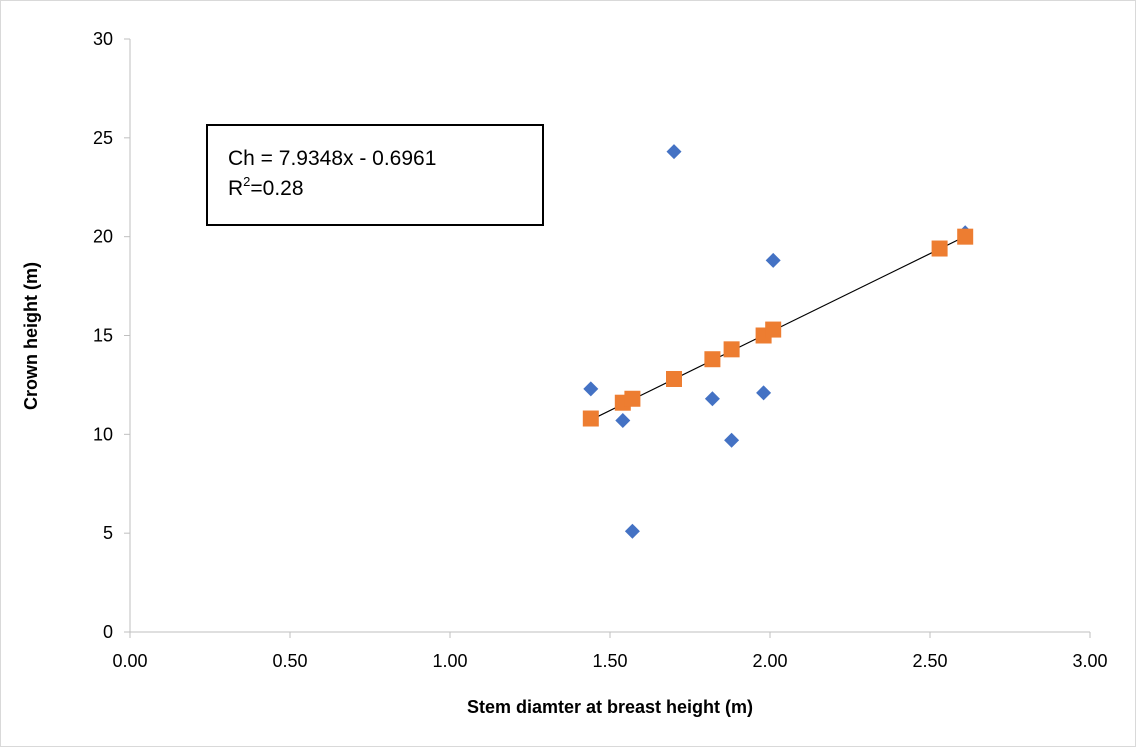 The height and width of the screenshot is (747, 1136). Describe the element at coordinates (449, 661) in the screenshot. I see `x-tick-label: 1.00` at that location.